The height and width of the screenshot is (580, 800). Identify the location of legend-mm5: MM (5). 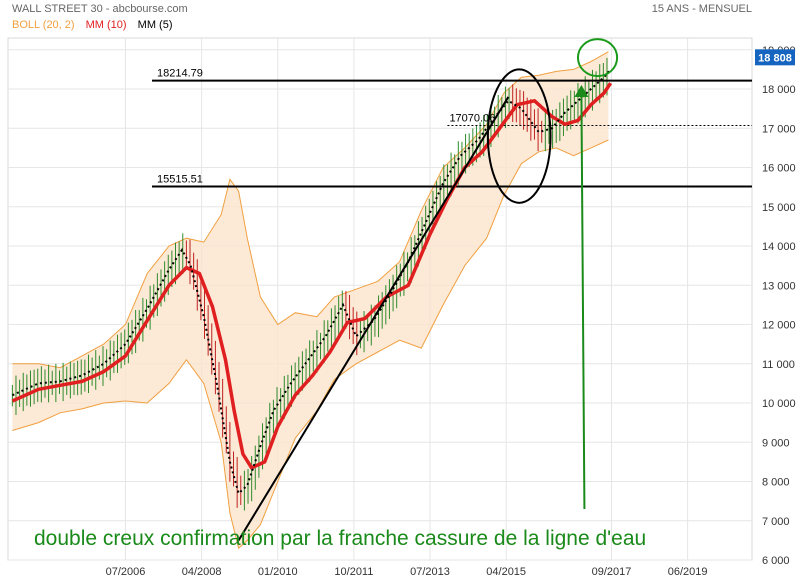
(155, 25).